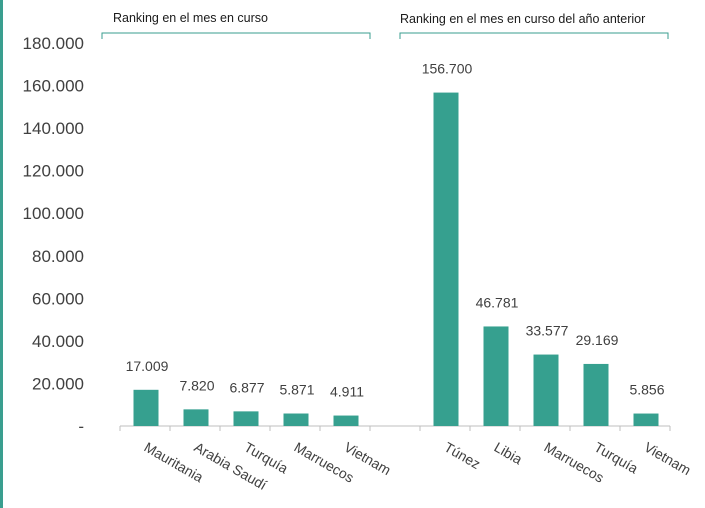 The image size is (705, 508). What do you see at coordinates (53, 213) in the screenshot?
I see `y-tick-label: 100.000` at bounding box center [53, 213].